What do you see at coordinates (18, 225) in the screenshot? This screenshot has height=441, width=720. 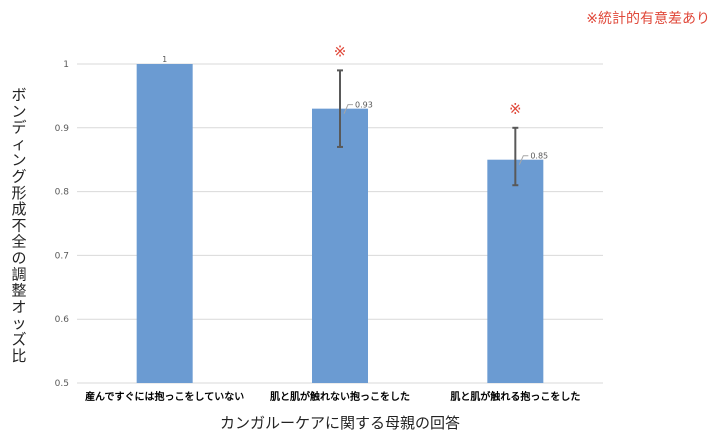 I see `y-axis-title: ボンディング形成不全の調整オッズ比` at bounding box center [18, 225].